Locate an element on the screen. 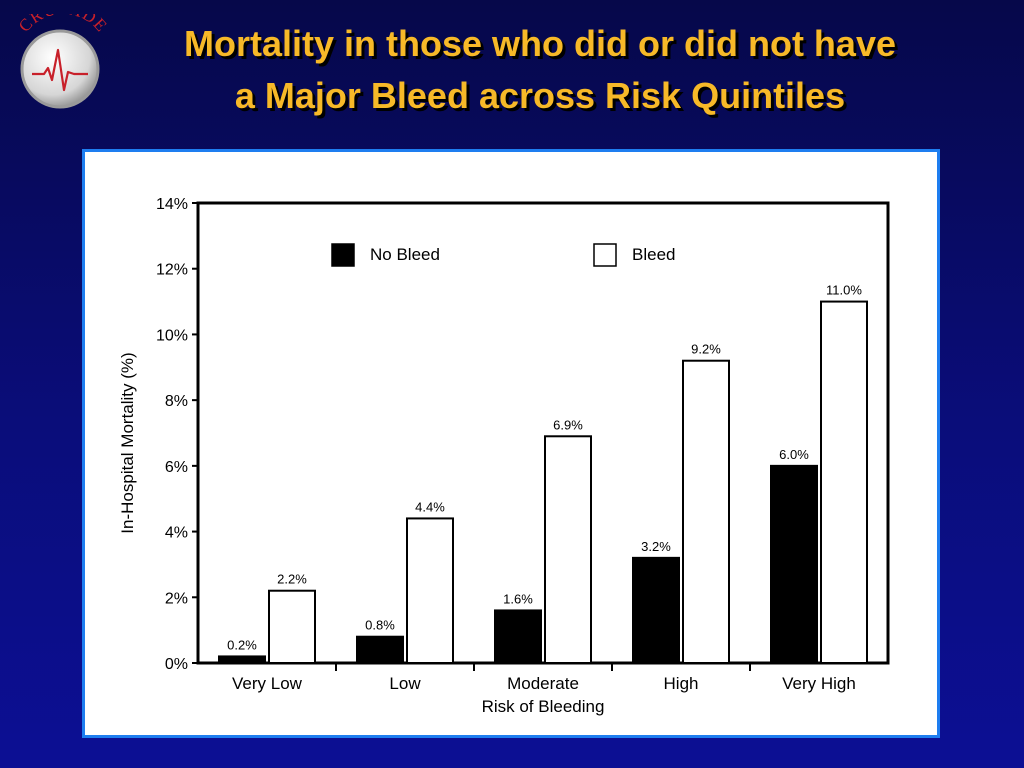  ecg-heartbeat-icon is located at coordinates (60, 70).